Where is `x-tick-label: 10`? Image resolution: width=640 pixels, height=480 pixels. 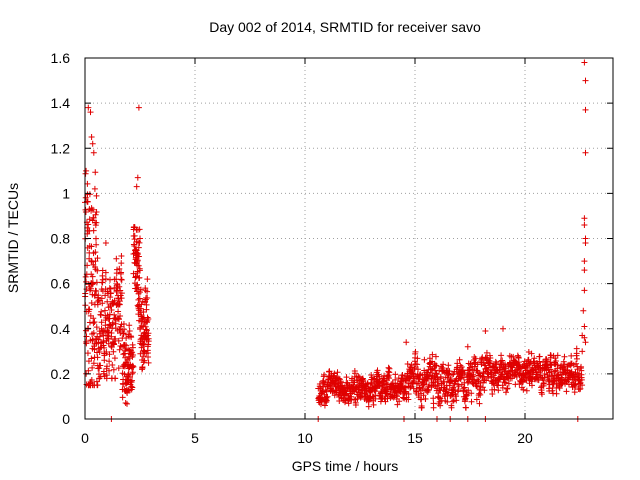 x-tick-label: 10 is located at coordinates (305, 438).